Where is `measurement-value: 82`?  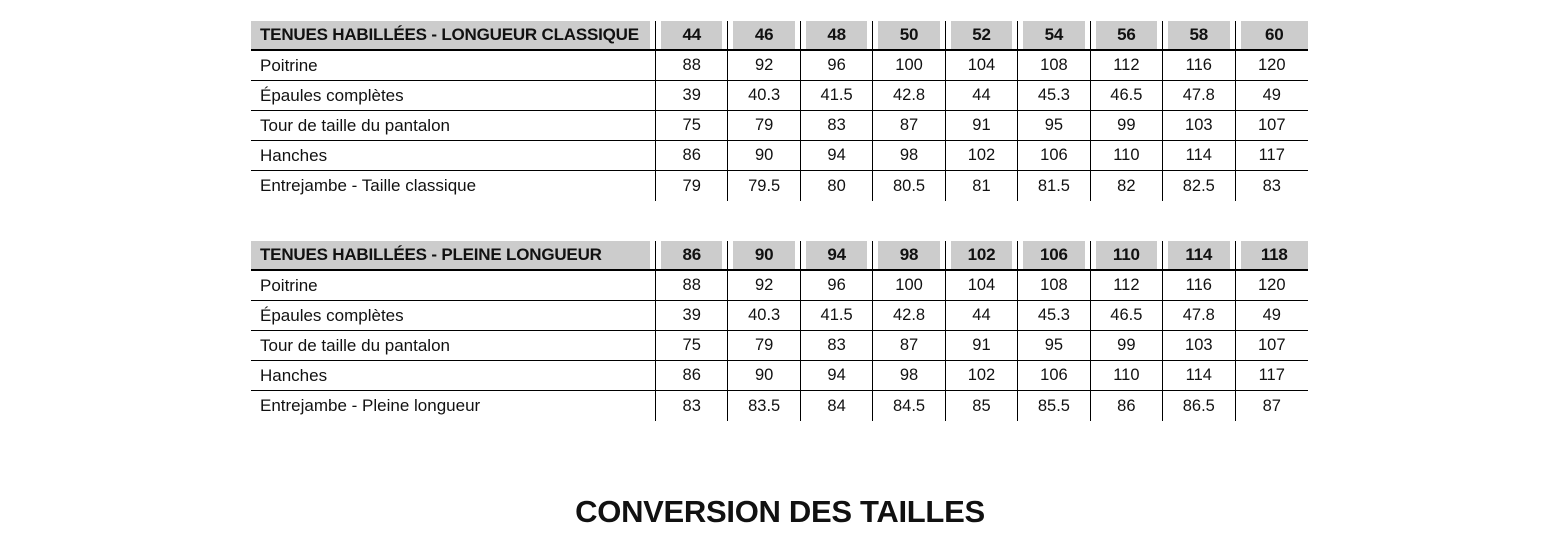
measurement-value: 82 is located at coordinates (1127, 186).